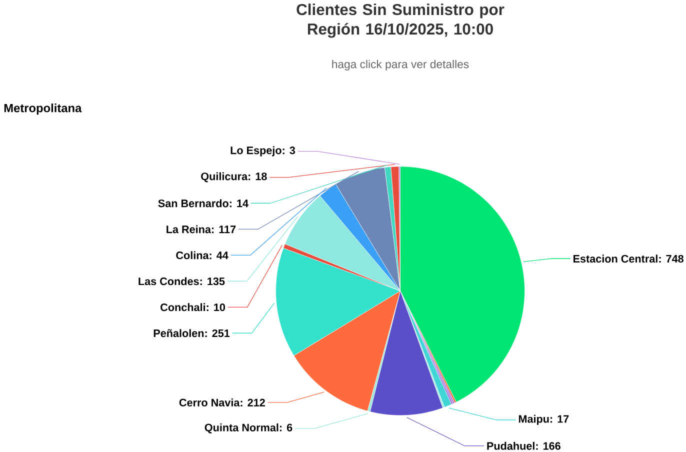 This screenshot has width=686, height=452. Describe the element at coordinates (239, 204) in the screenshot. I see `data-label: : 14` at that location.